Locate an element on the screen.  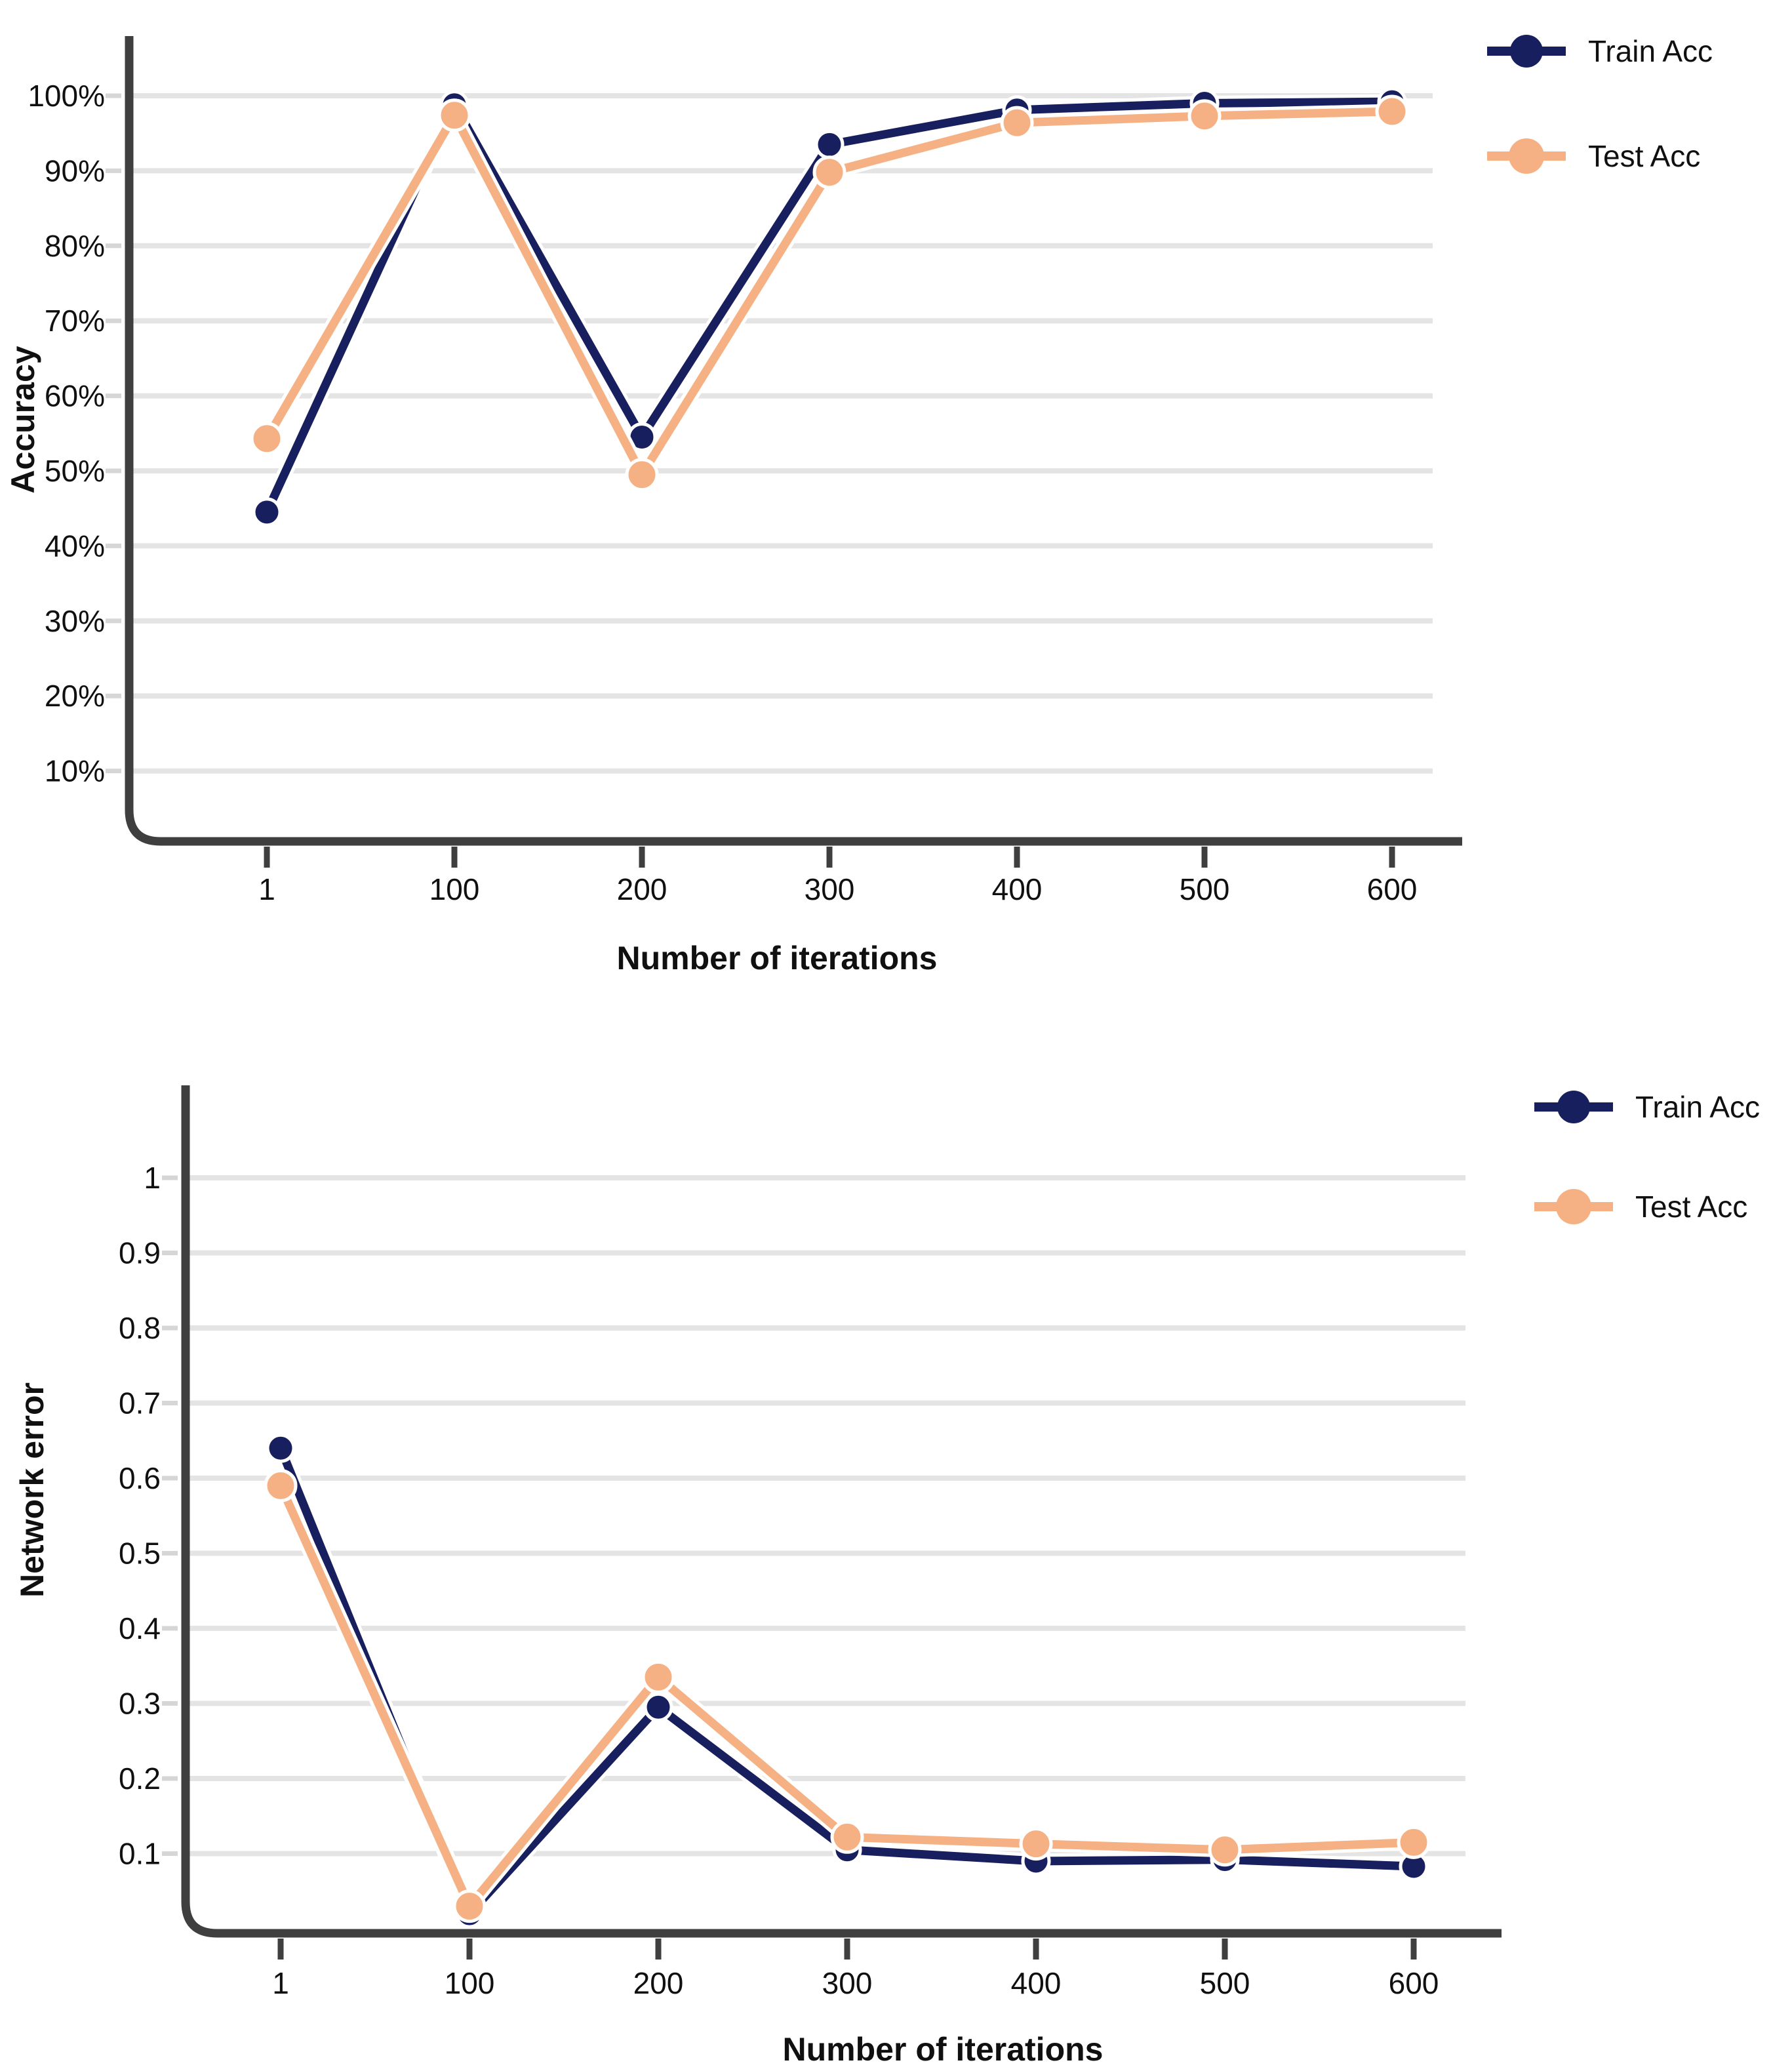
y-tick-label: 0.6 is located at coordinates (140, 1478).